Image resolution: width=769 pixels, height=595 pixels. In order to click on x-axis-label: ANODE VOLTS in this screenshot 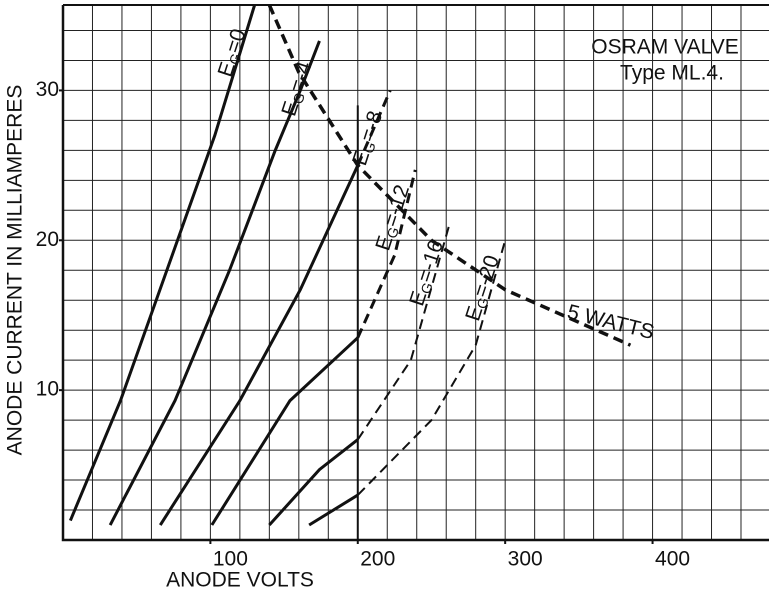, I will do `click(240, 580)`.